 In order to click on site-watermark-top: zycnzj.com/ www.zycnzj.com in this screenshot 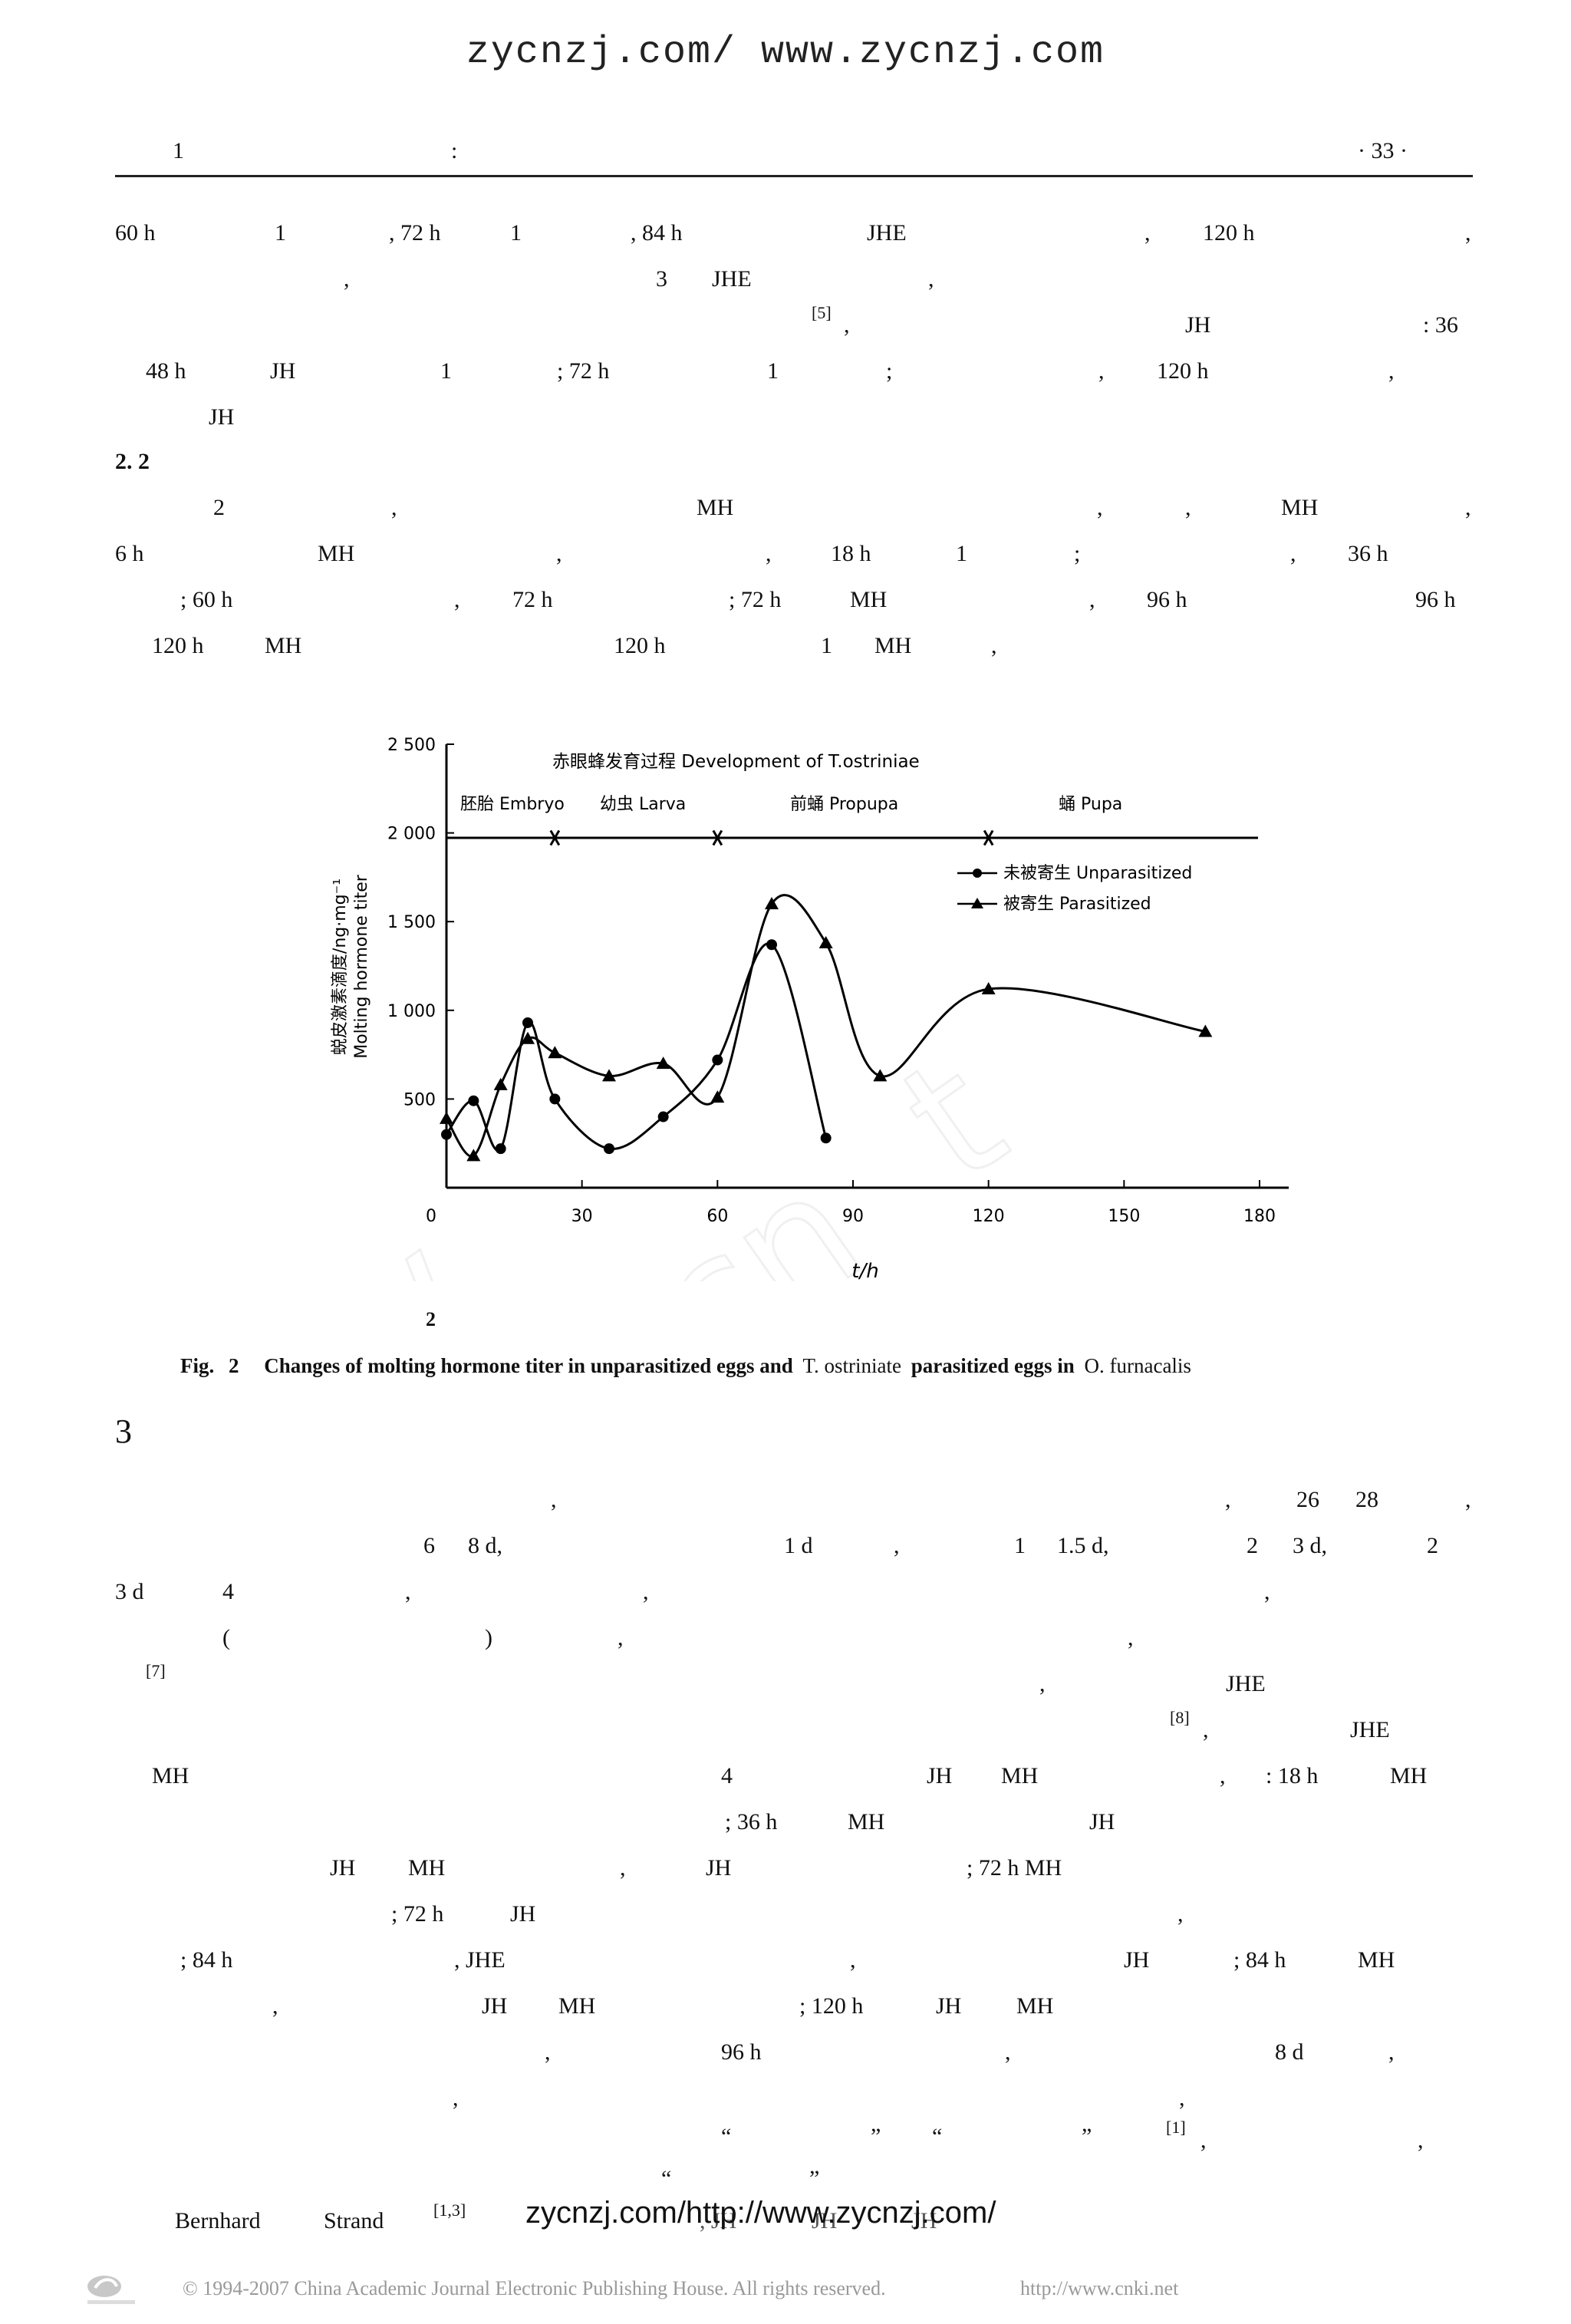, I will do `click(785, 52)`.